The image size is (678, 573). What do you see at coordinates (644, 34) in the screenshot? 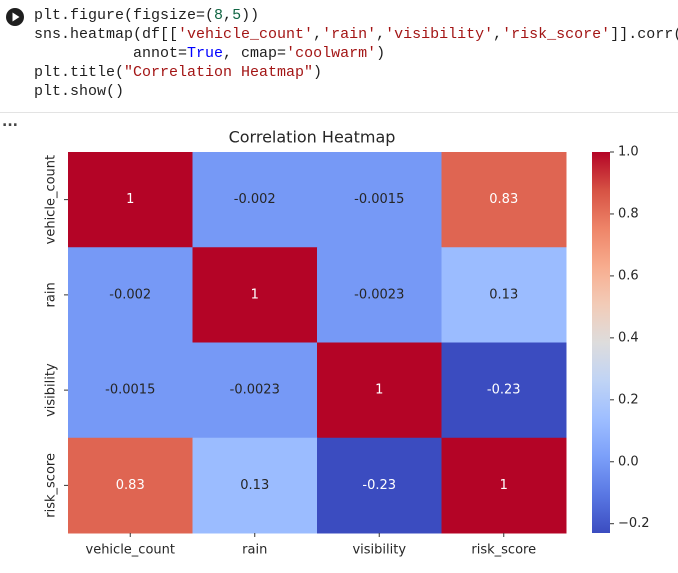
I see `code-token: ]].corr(),` at bounding box center [644, 34].